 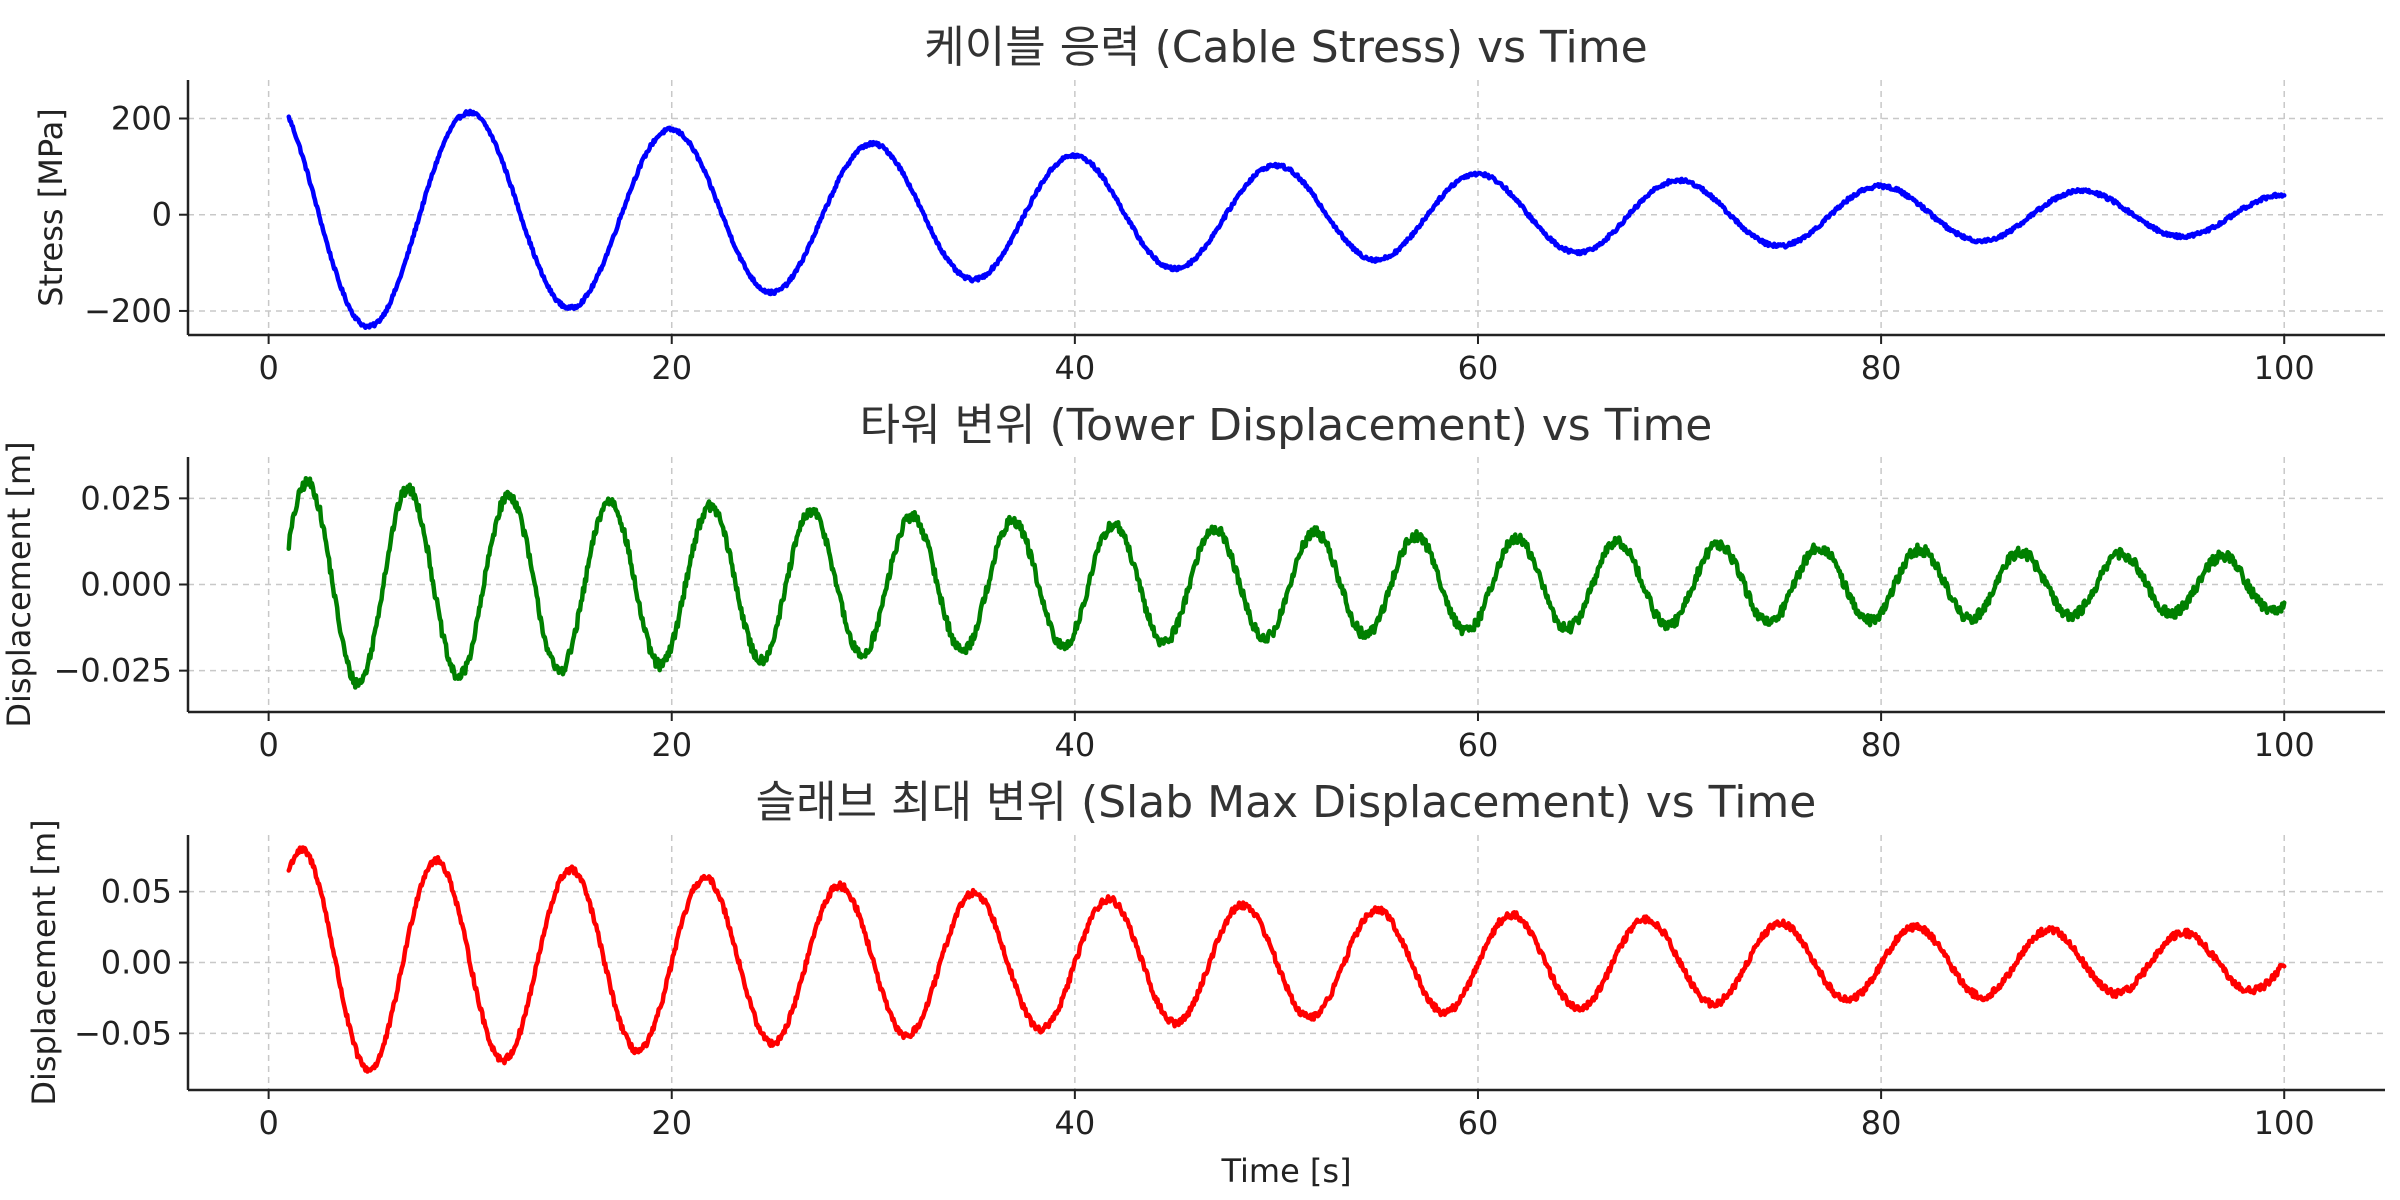 I want to click on chart-title: 케이블 응력 (Cable Stress) vs Time, so click(x=1285, y=47).